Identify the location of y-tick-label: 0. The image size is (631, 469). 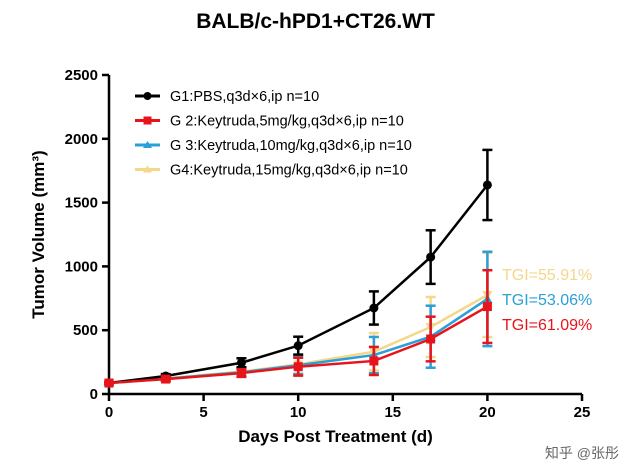
(94, 394).